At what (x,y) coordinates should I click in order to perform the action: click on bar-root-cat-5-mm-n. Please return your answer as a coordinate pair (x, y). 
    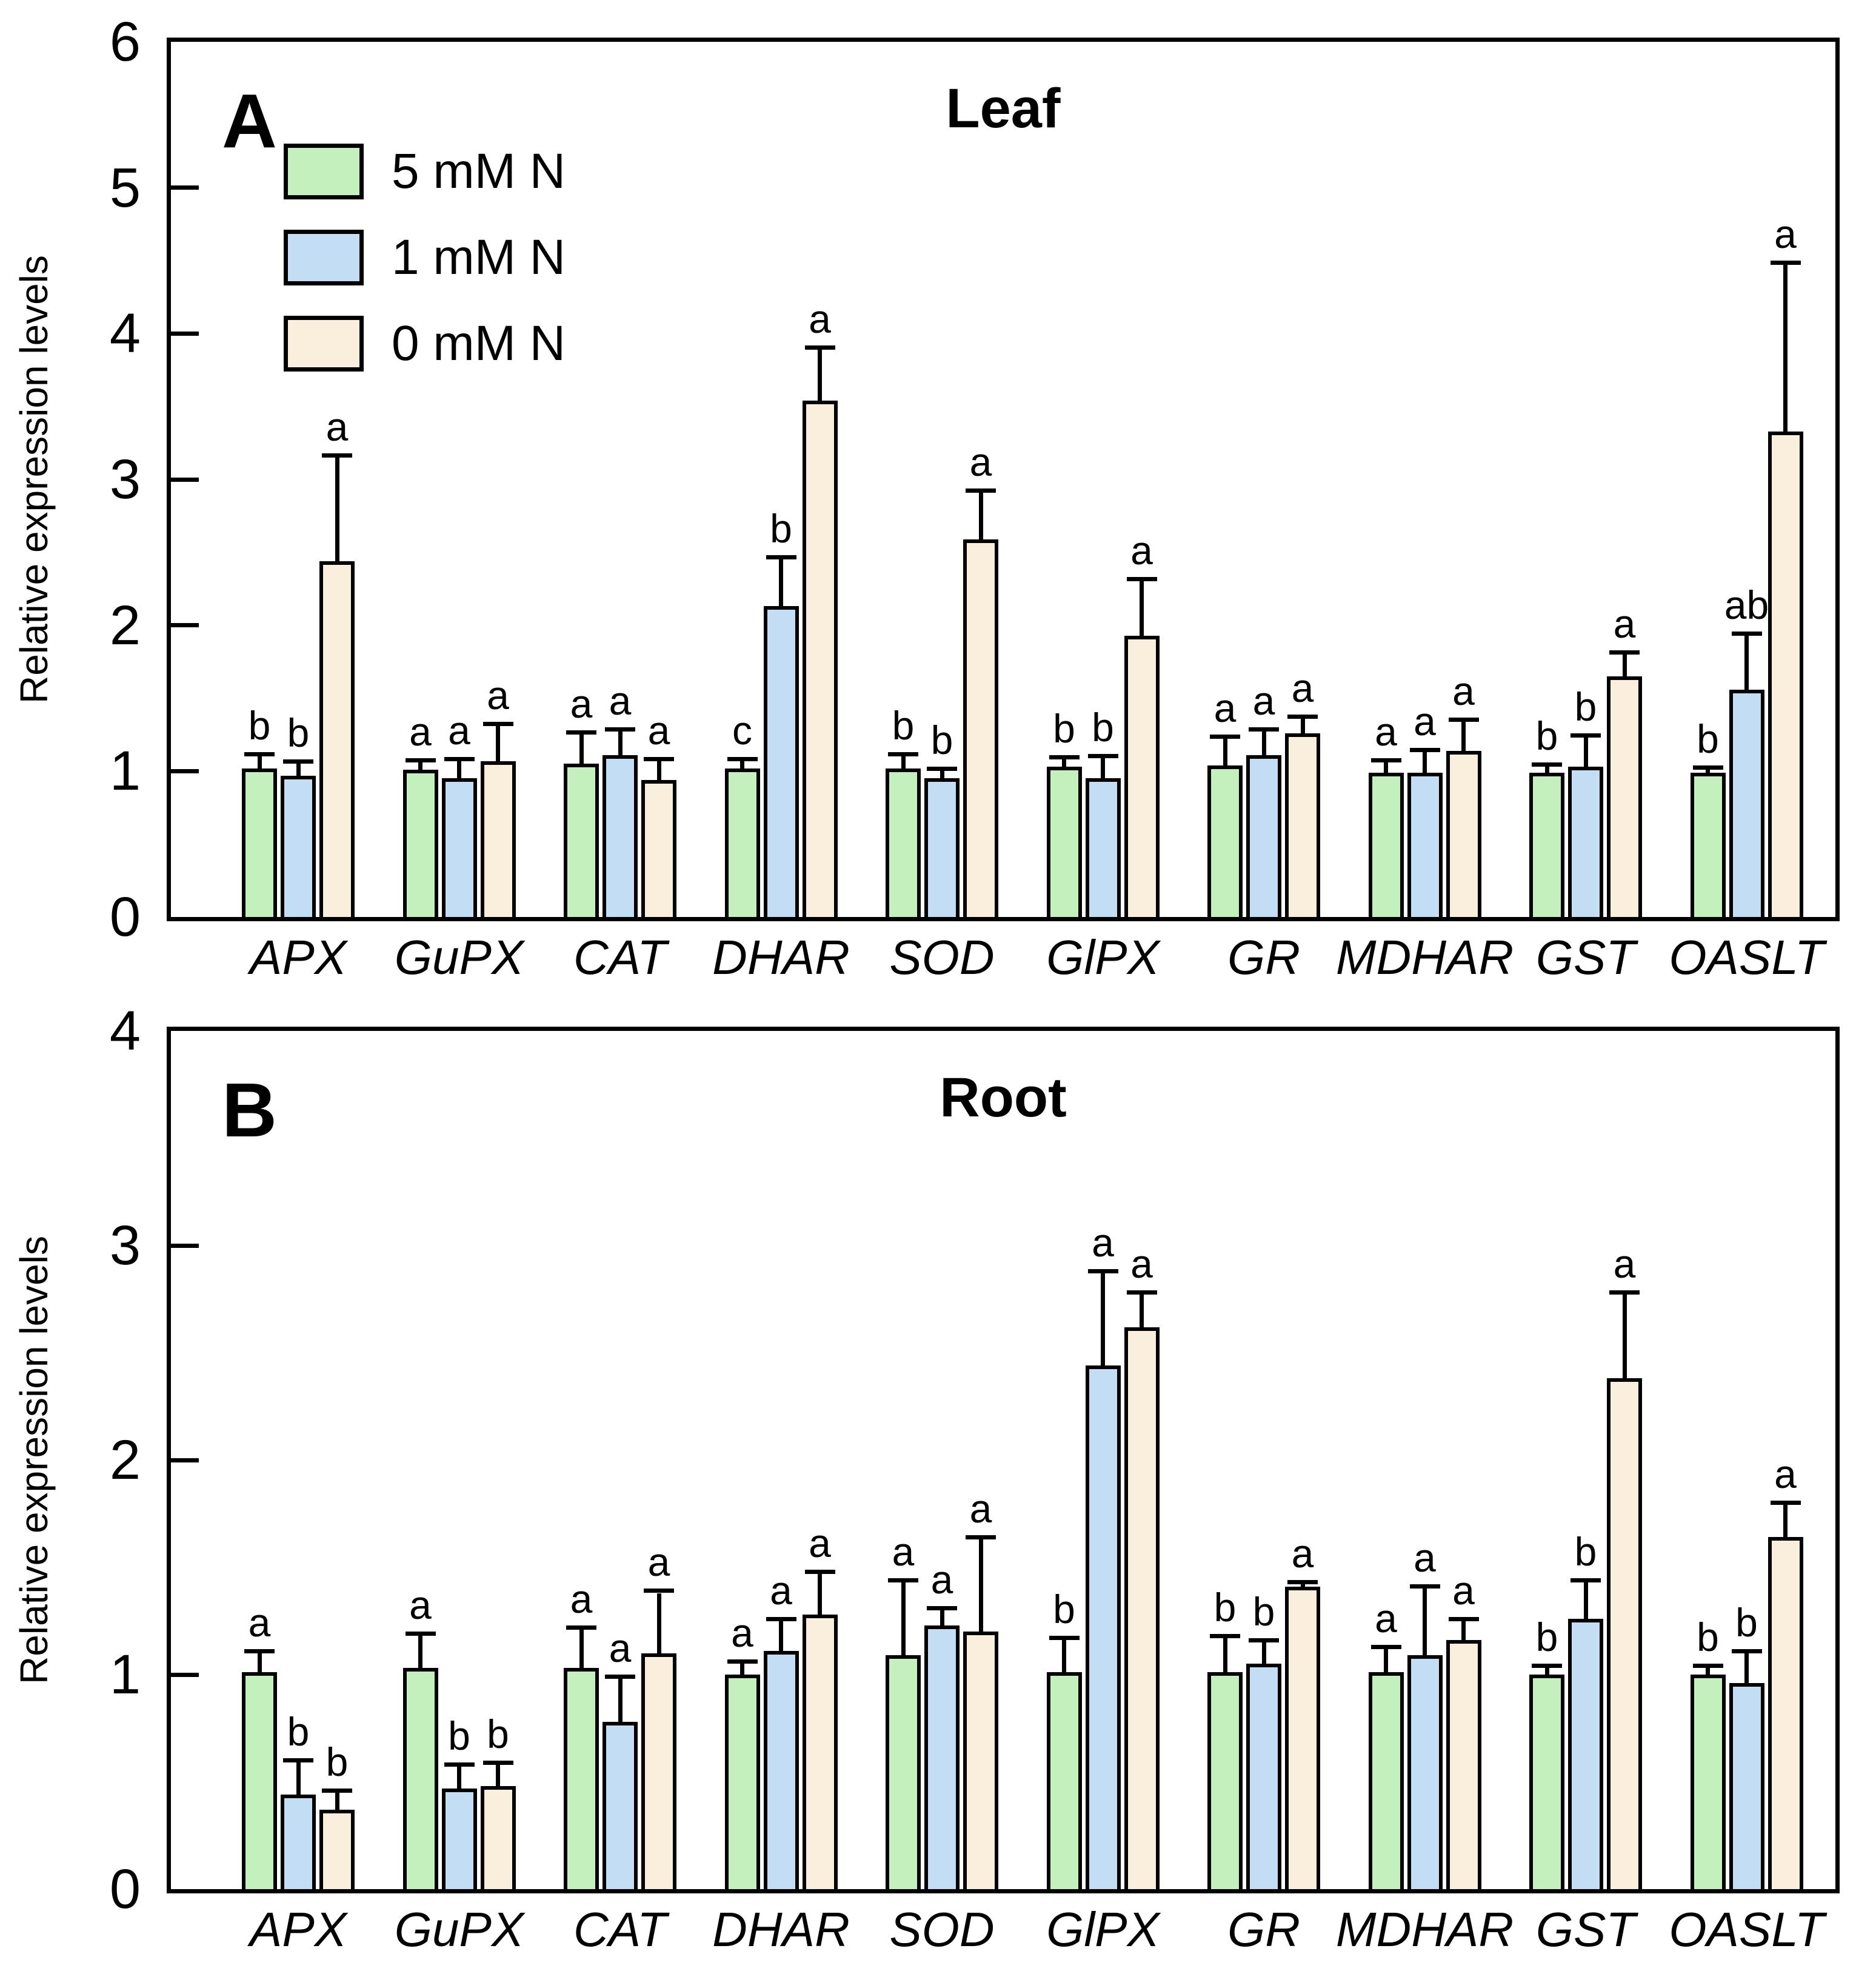
    Looking at the image, I should click on (582, 1778).